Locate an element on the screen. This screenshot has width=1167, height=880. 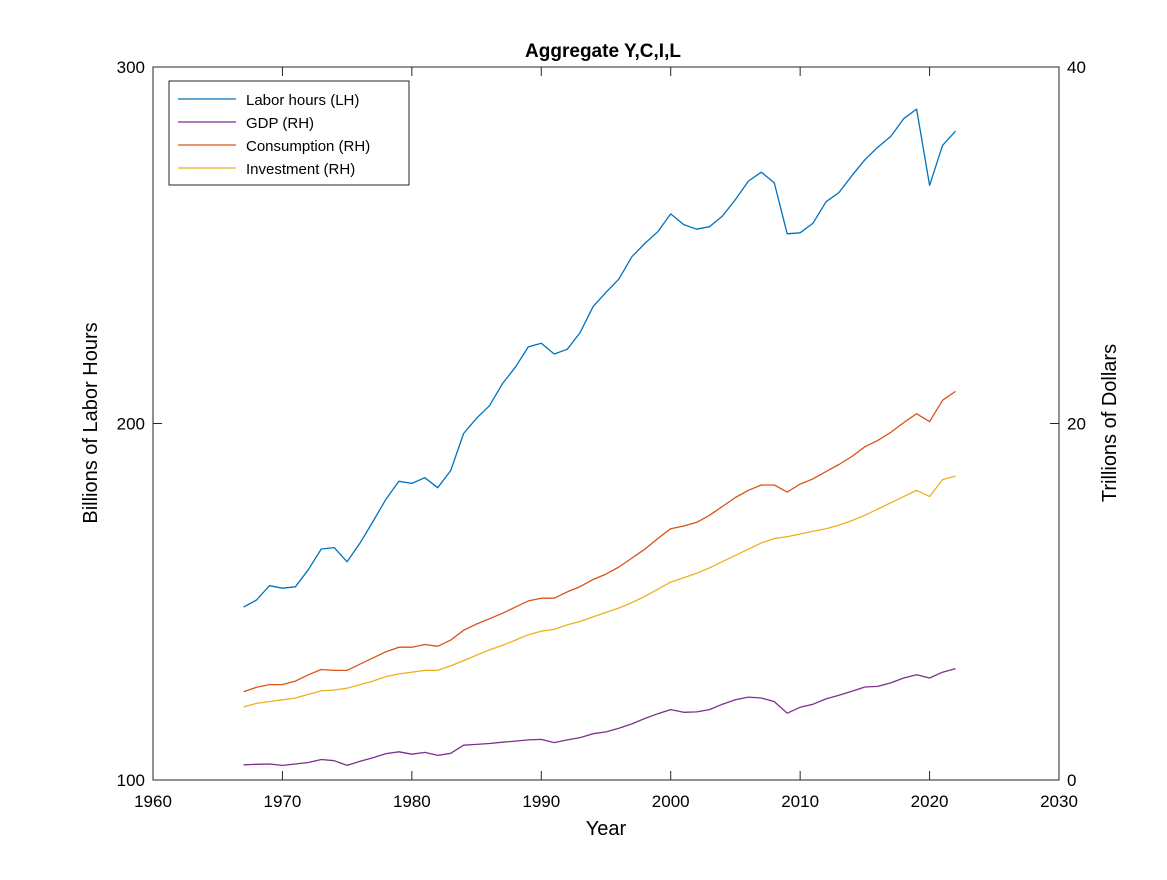
left-axis-ticks: 100 200 300 is located at coordinates (139, 424).